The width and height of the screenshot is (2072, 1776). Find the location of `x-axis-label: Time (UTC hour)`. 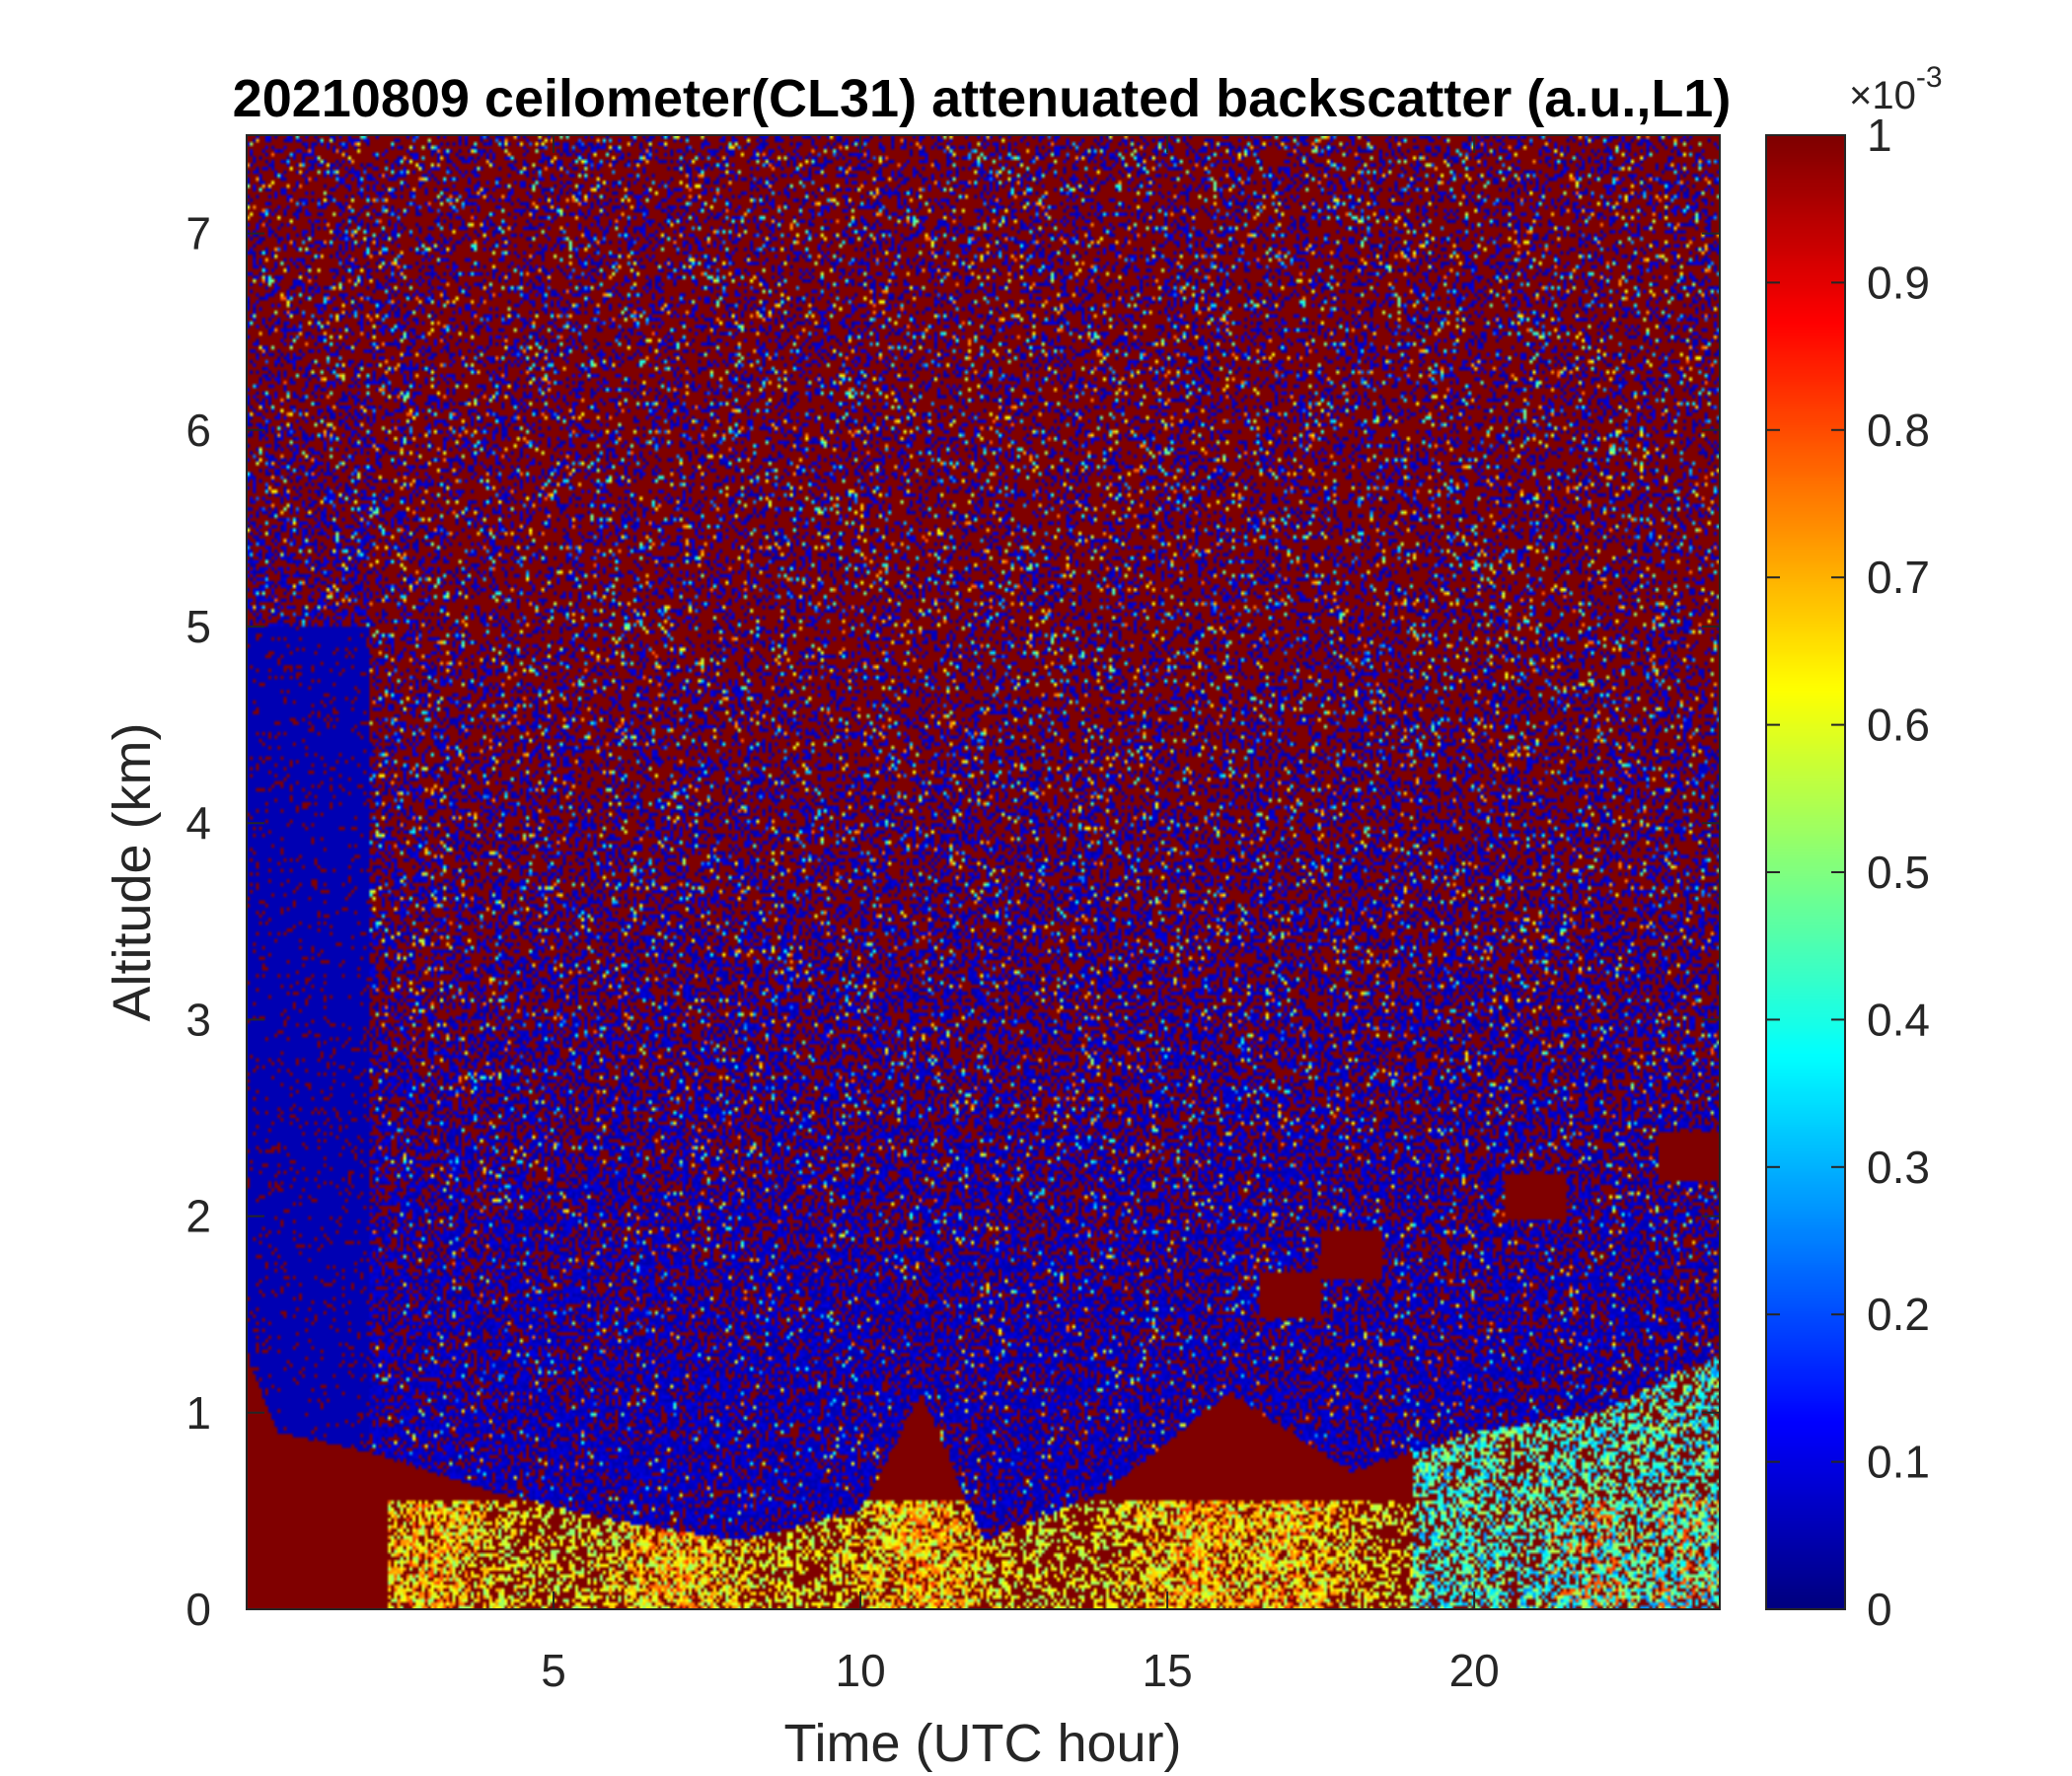

x-axis-label: Time (UTC hour) is located at coordinates (982, 1744).